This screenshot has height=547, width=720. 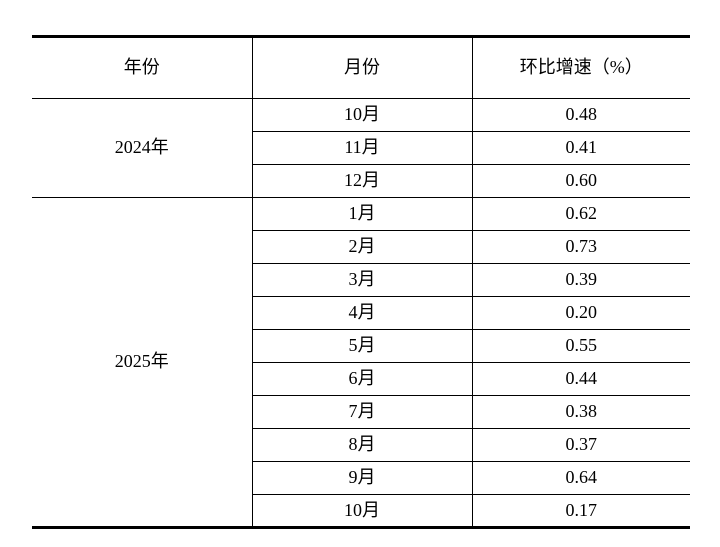 What do you see at coordinates (580, 214) in the screenshot?
I see `value-cell: 0.62` at bounding box center [580, 214].